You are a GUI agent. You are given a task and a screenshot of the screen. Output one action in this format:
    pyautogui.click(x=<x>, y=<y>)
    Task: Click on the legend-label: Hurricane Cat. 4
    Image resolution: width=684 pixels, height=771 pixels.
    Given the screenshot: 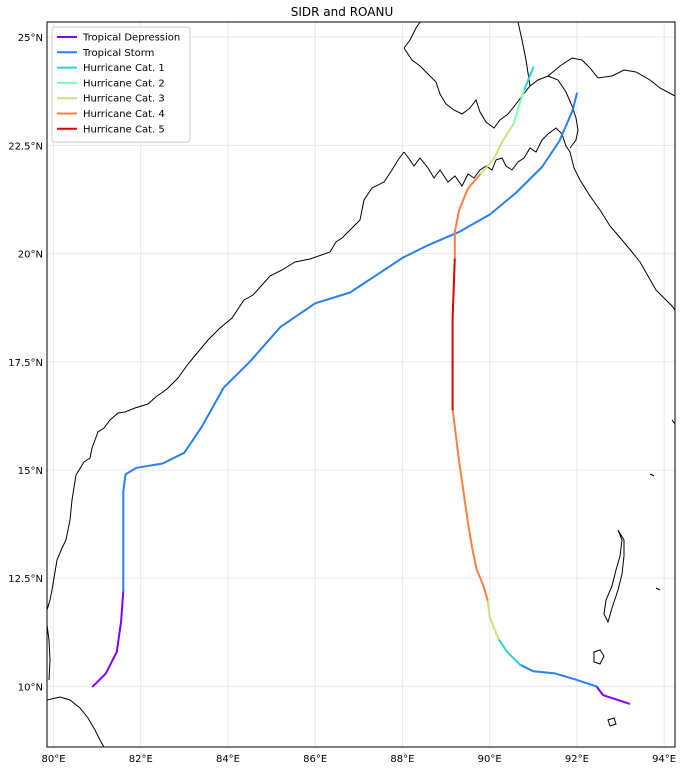 What is the action you would take?
    pyautogui.click(x=124, y=114)
    